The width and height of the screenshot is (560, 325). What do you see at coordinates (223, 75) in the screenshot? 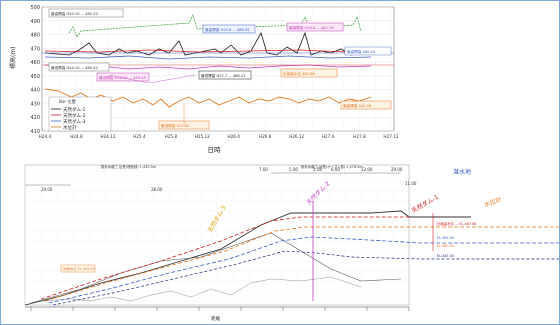
I see `annotation-text: 最低標高 H27.7 ... 460.12` at bounding box center [223, 75].